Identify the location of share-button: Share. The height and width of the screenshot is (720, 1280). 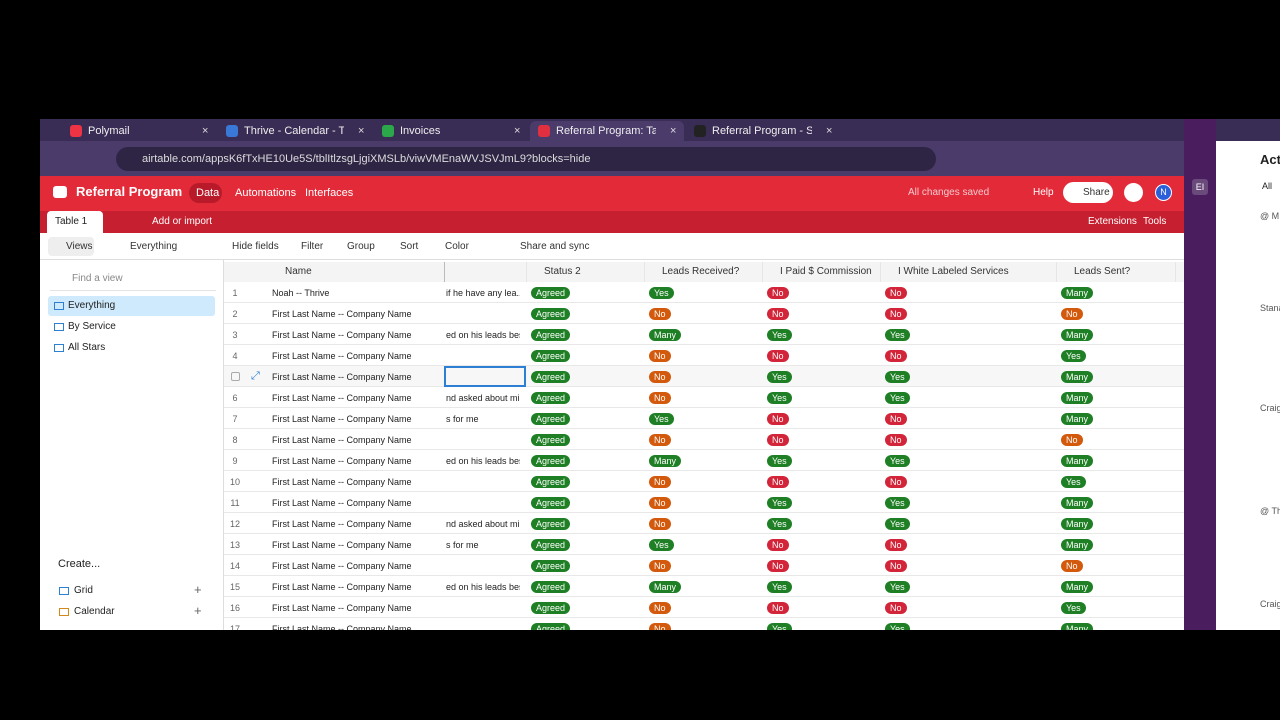
(1088, 192).